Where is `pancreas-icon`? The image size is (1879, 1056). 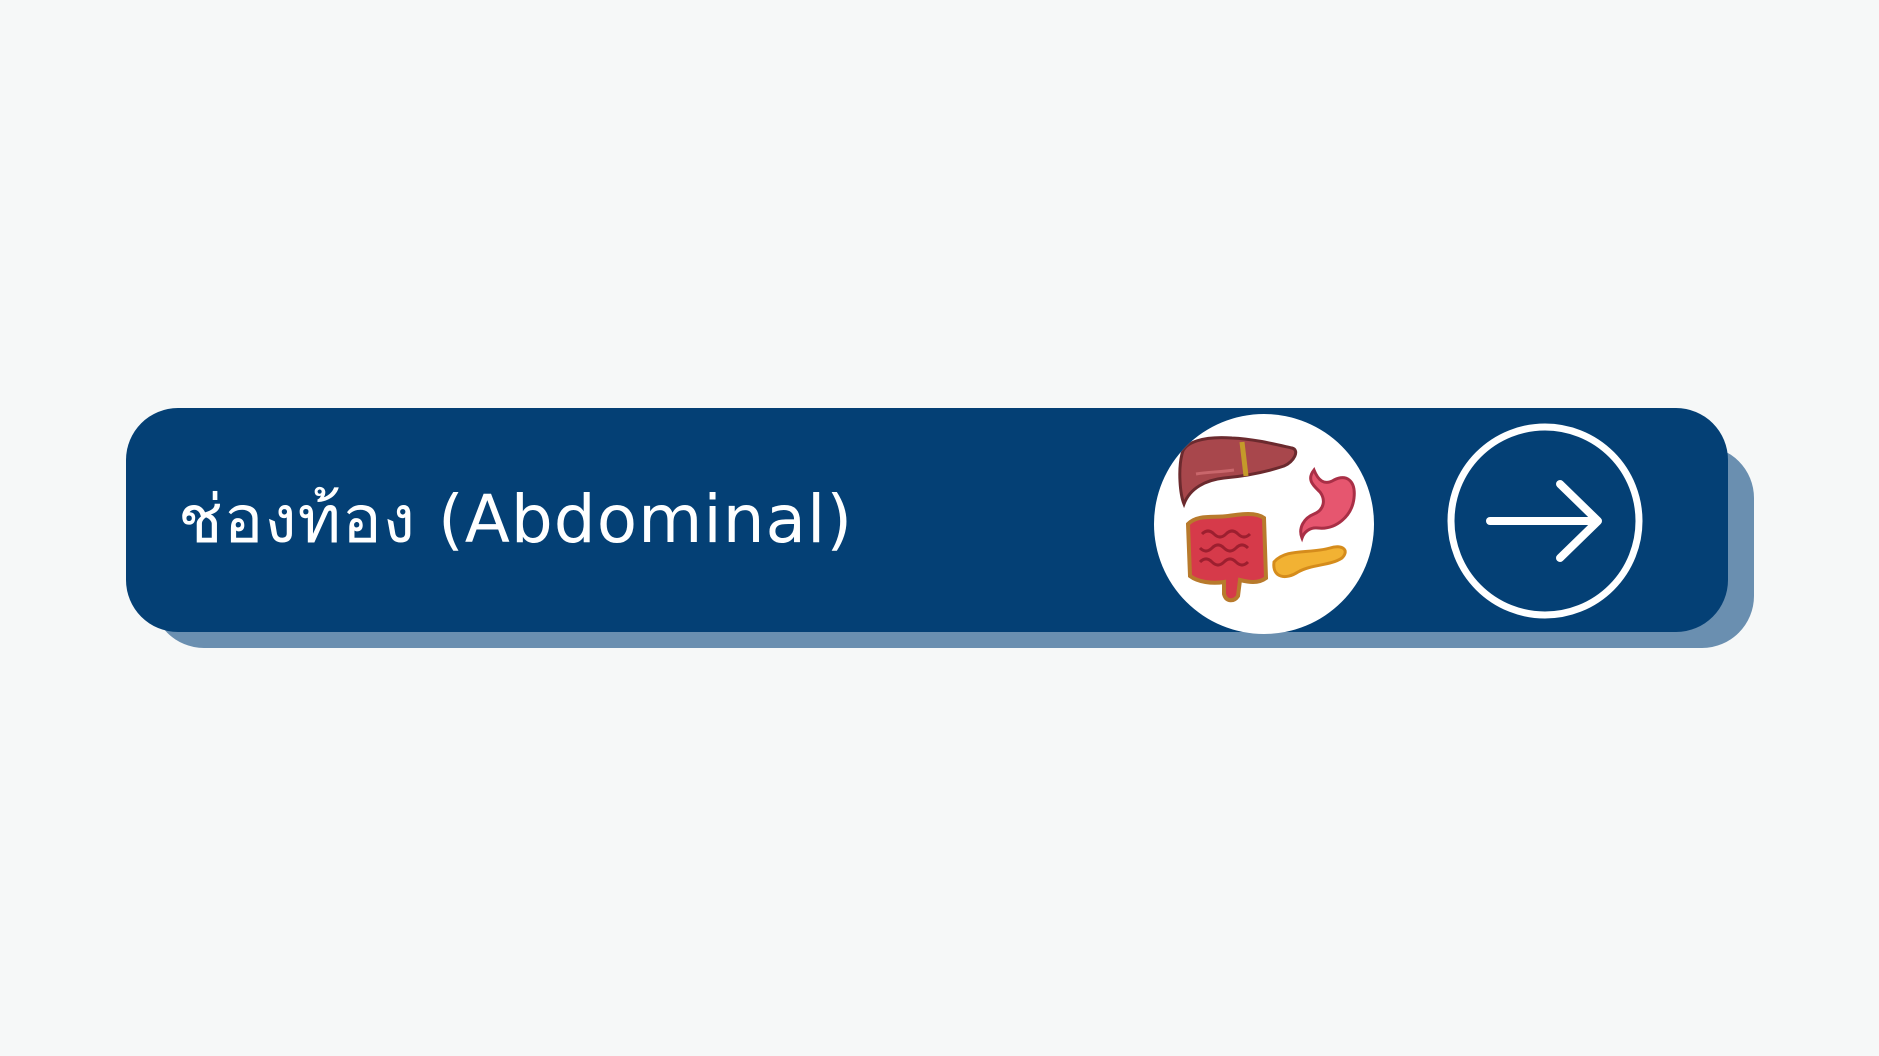
pancreas-icon is located at coordinates (1309, 562).